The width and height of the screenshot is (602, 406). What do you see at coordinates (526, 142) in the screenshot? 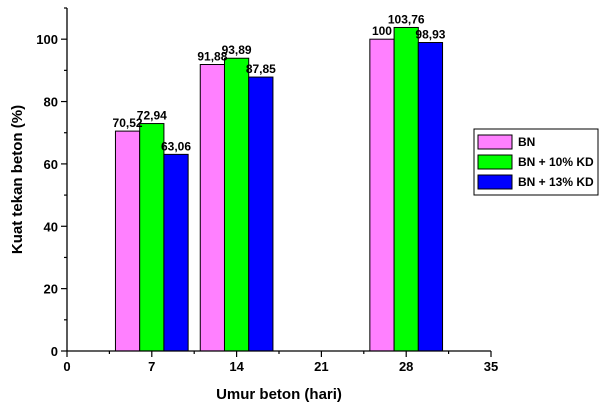
I see `legend-label: BN` at bounding box center [526, 142].